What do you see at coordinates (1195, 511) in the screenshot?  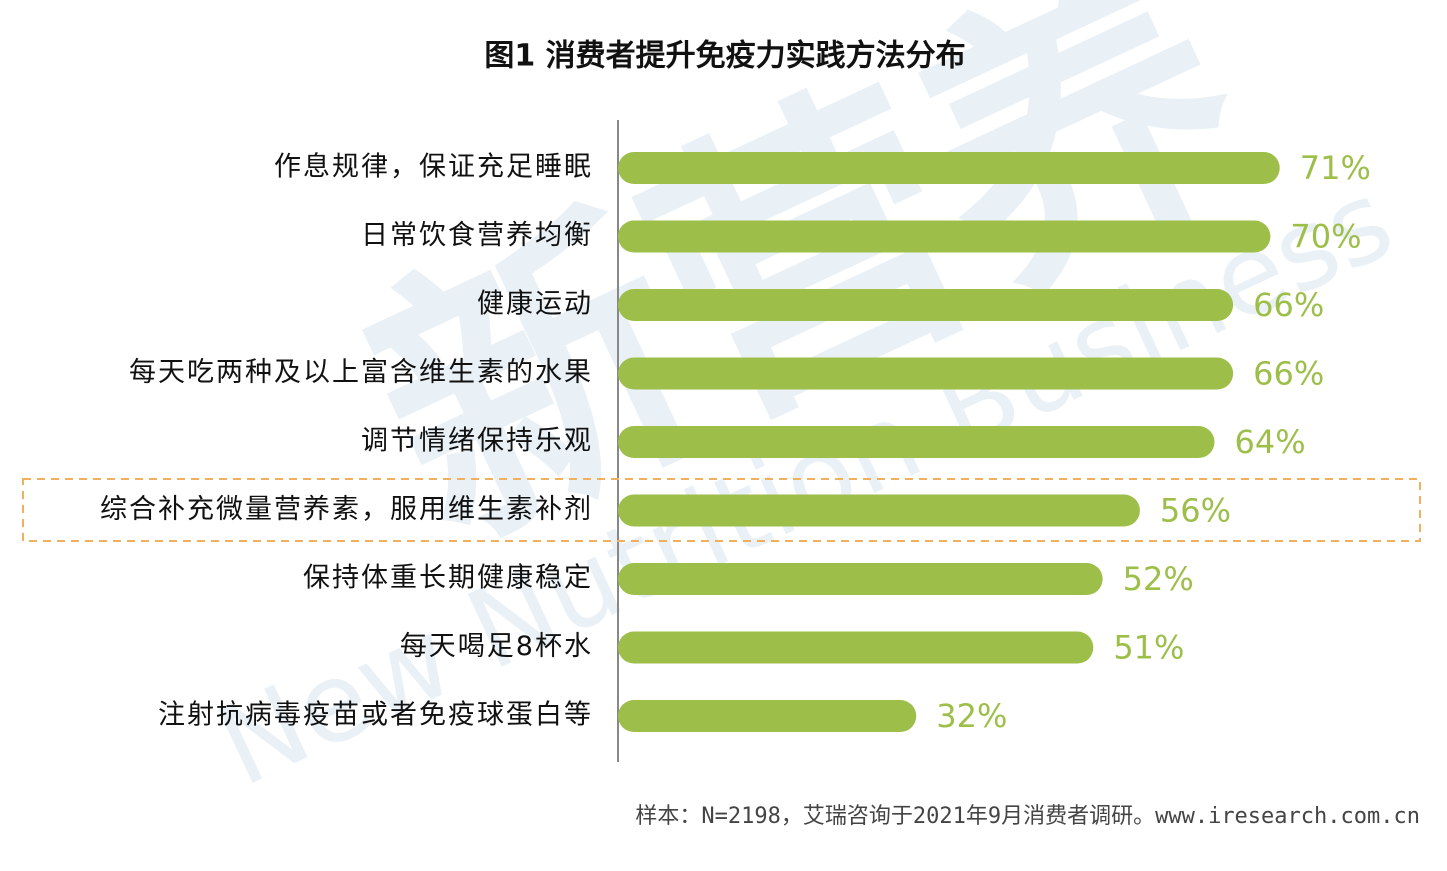 I see `value-label: 56%` at bounding box center [1195, 511].